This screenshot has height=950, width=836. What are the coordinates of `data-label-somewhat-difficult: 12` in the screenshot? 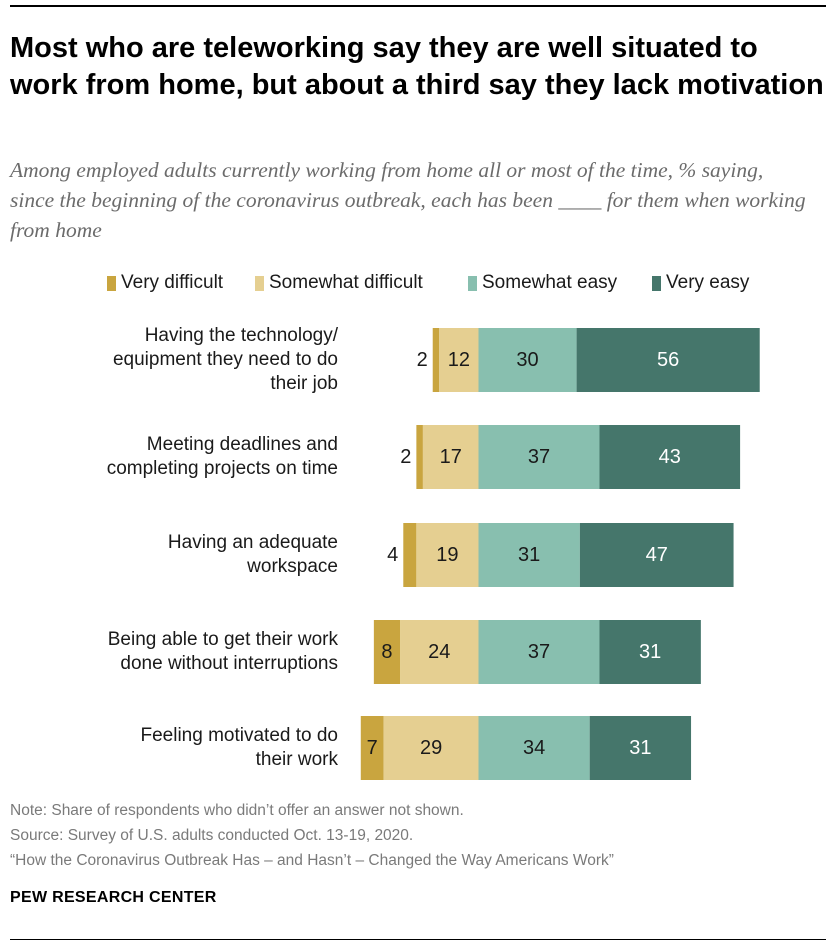 It's located at (459, 360).